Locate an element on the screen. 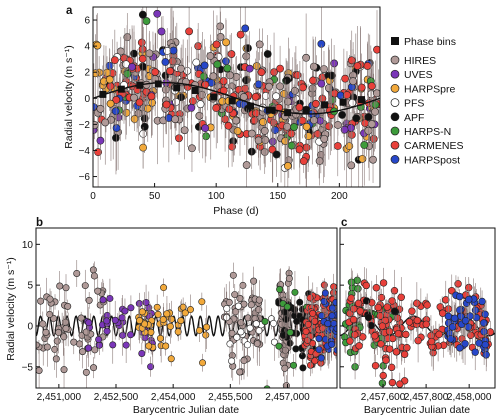 The image size is (501, 420). x-tick-label: 2,451,000 is located at coordinates (59, 397).